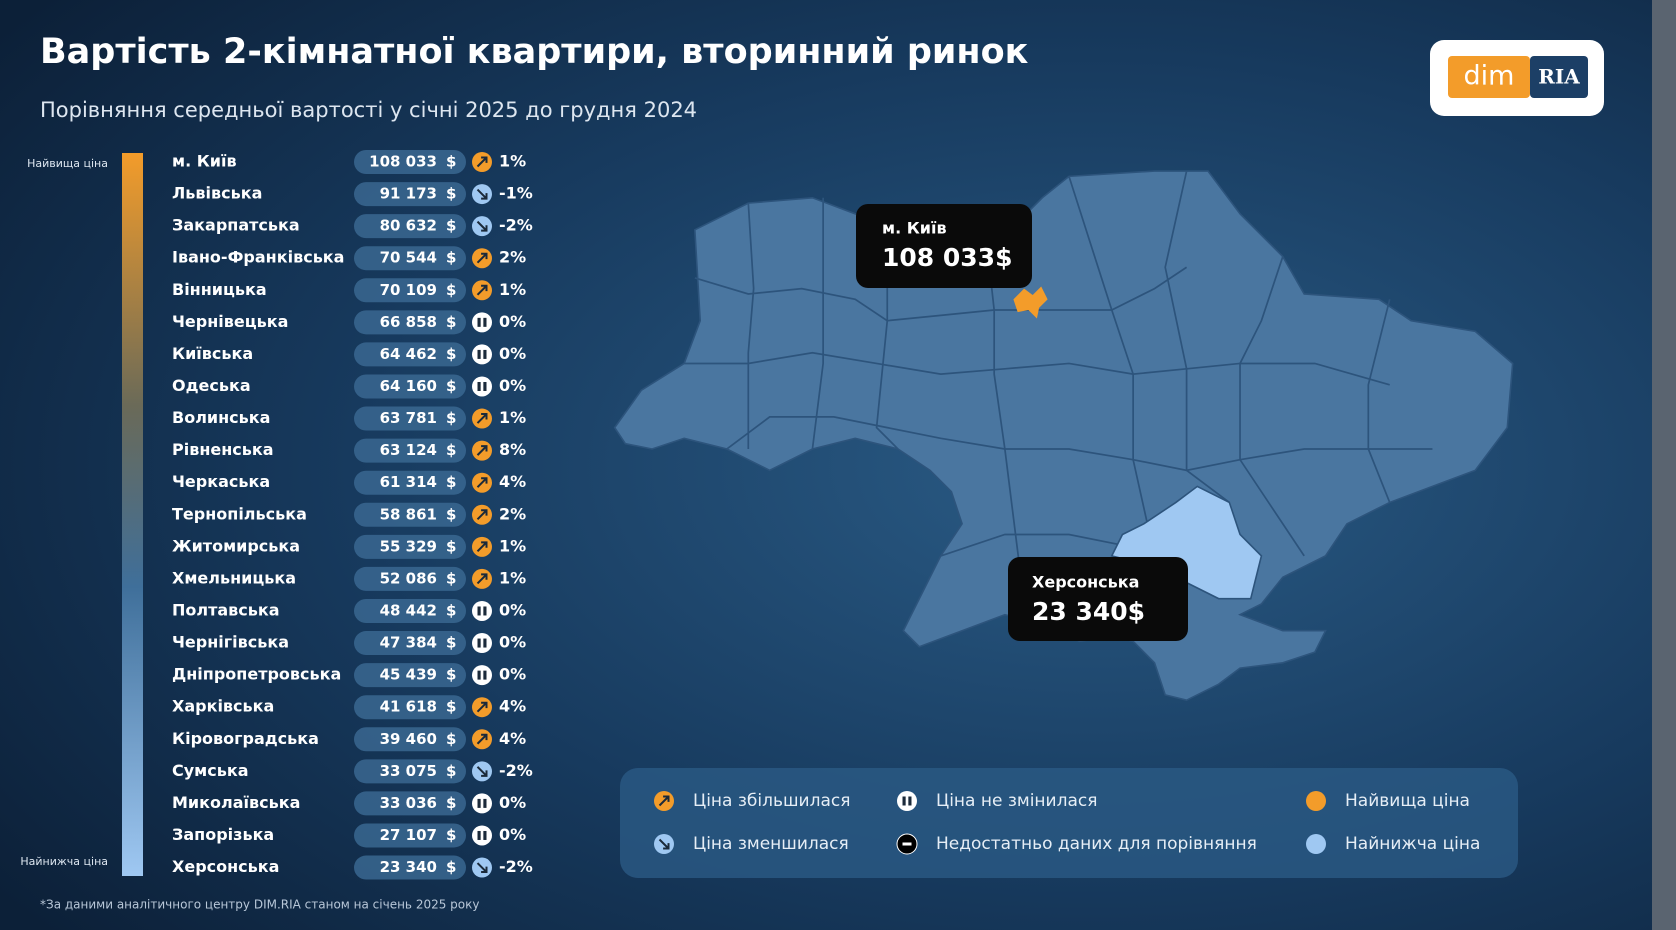 The width and height of the screenshot is (1676, 930). Describe the element at coordinates (947, 257) in the screenshot. I see `callout-value: 108 033$` at that location.